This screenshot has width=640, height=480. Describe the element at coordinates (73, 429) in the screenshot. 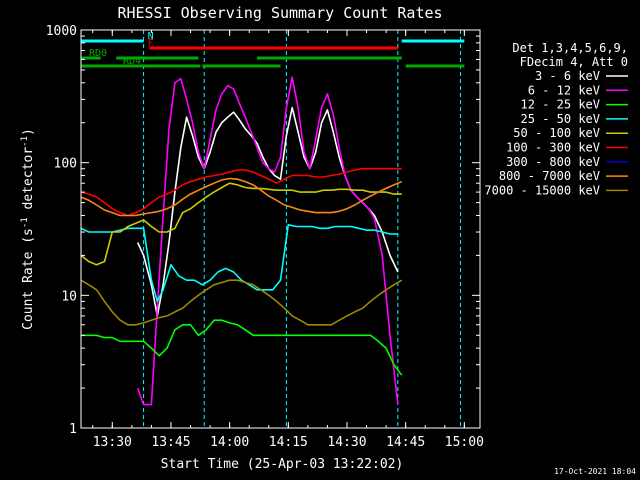

I see `y-tick-label: 1` at that location.